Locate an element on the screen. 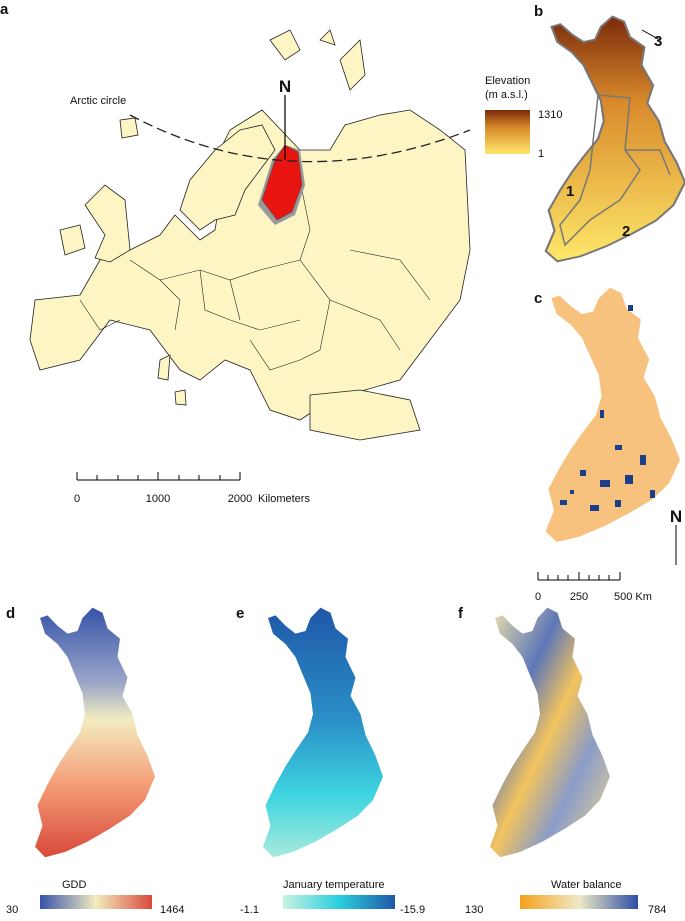 This screenshot has height=921, width=685. legend-min: 30 is located at coordinates (12, 910).